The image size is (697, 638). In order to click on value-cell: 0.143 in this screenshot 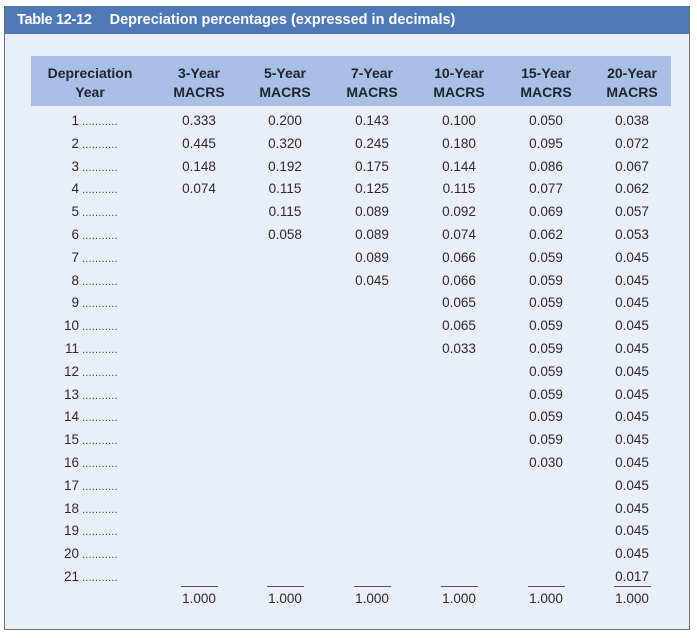, I will do `click(372, 120)`.